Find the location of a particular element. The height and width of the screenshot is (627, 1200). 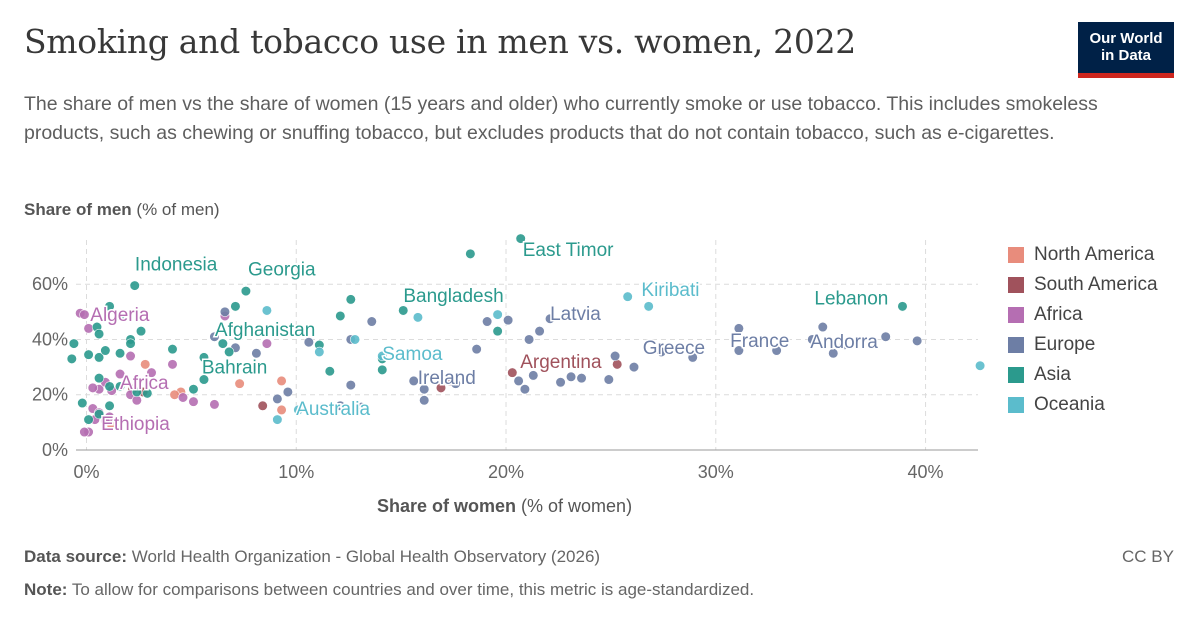

legend-item: Oceania is located at coordinates (1083, 405).